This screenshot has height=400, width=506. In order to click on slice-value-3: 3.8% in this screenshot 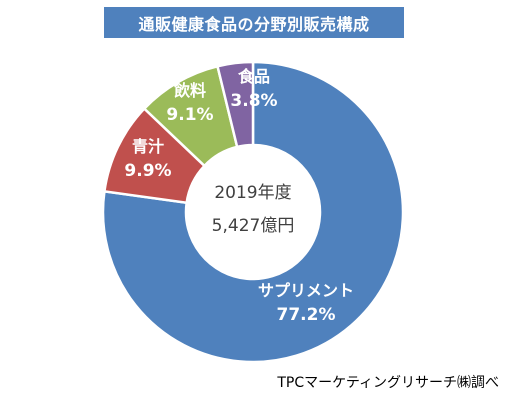, I will do `click(253, 101)`.